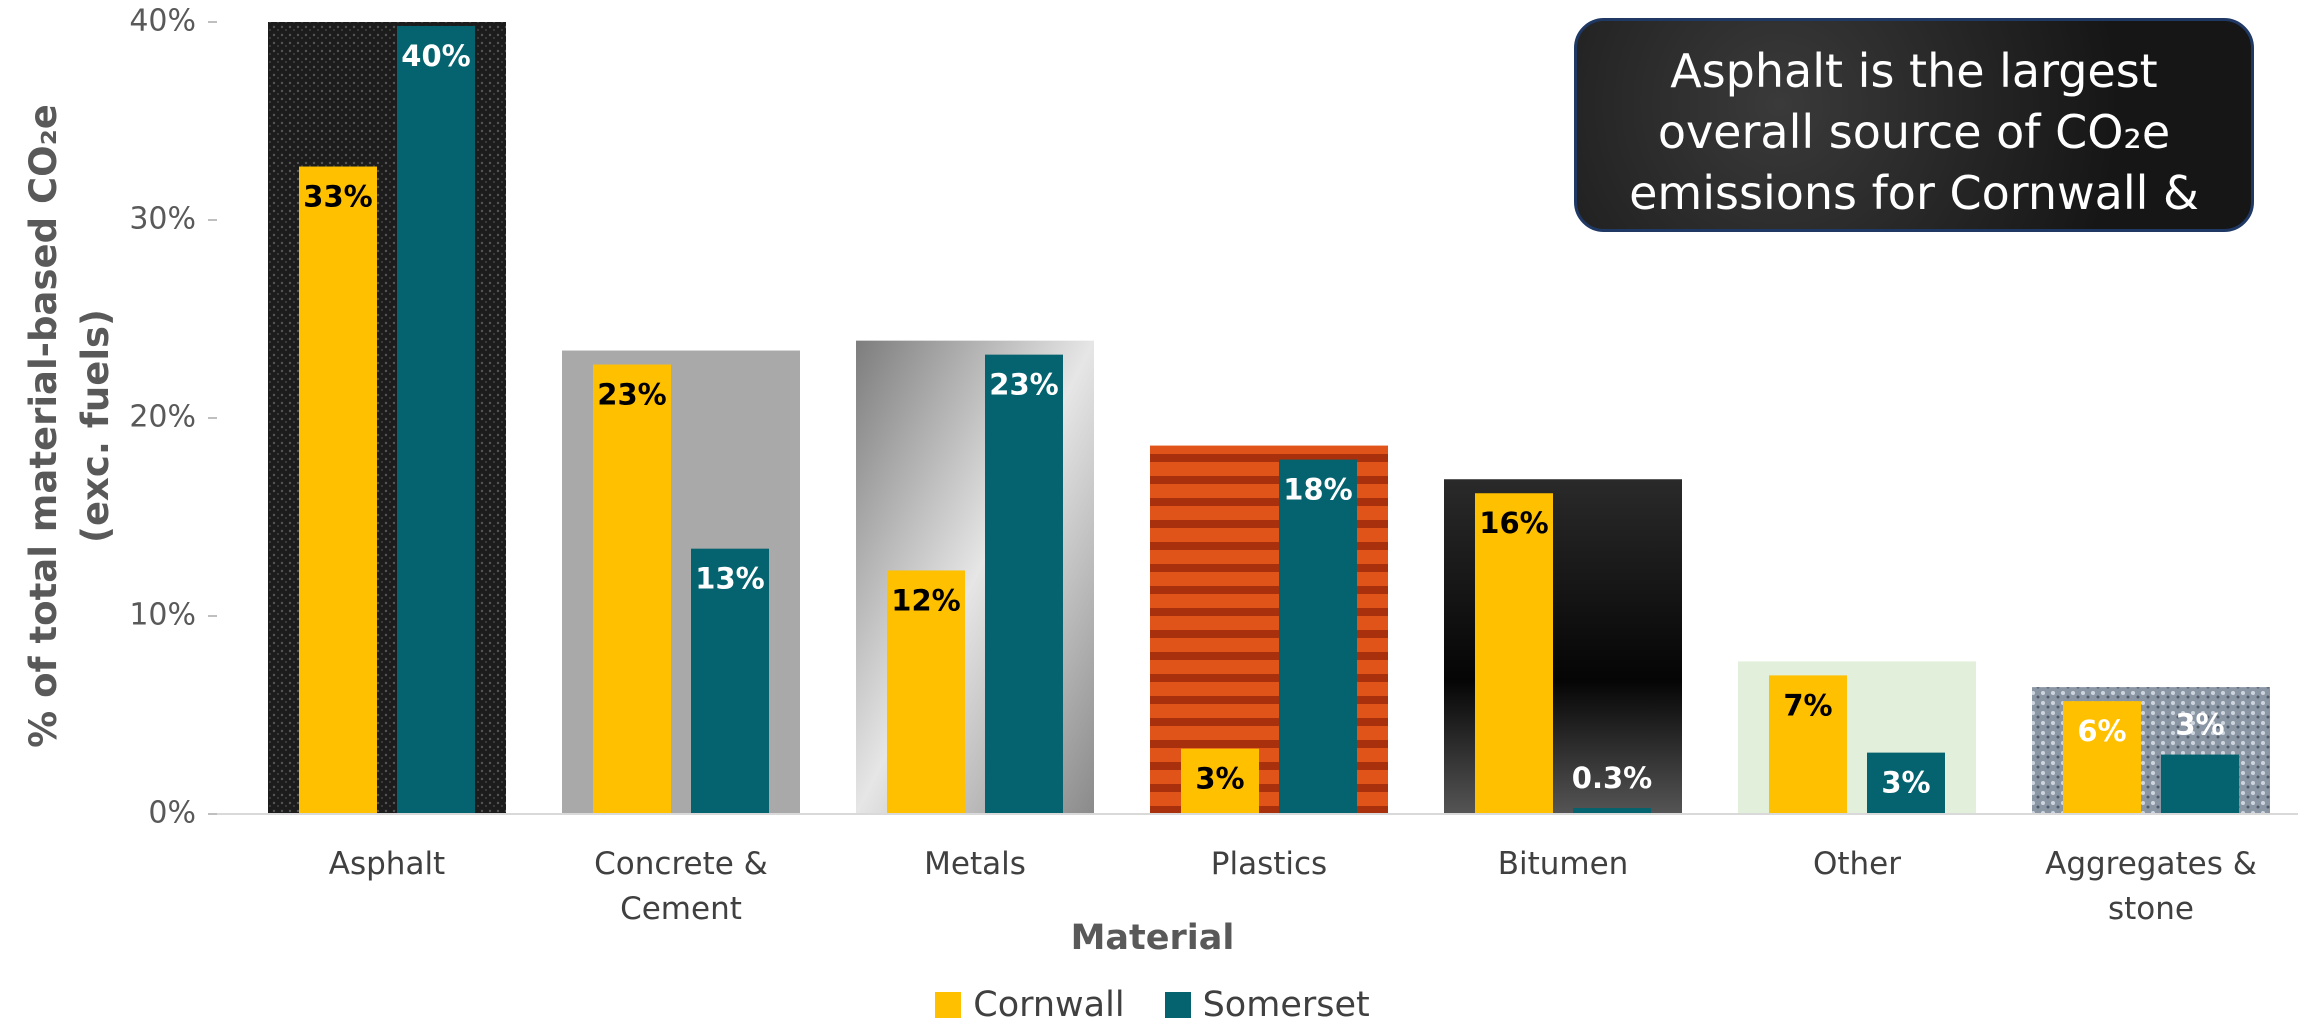 This screenshot has width=2305, height=1024. What do you see at coordinates (337, 197) in the screenshot?
I see `data-label: 33%` at bounding box center [337, 197].